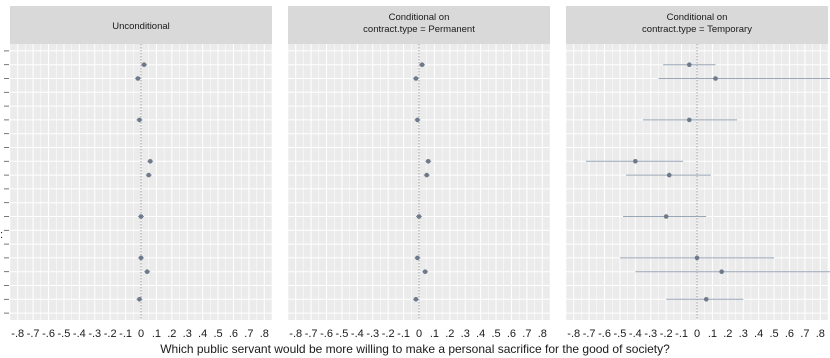 This screenshot has height=358, width=830. Describe the element at coordinates (1, 235) in the screenshot. I see `y-axis-label-fragment: :` at that location.